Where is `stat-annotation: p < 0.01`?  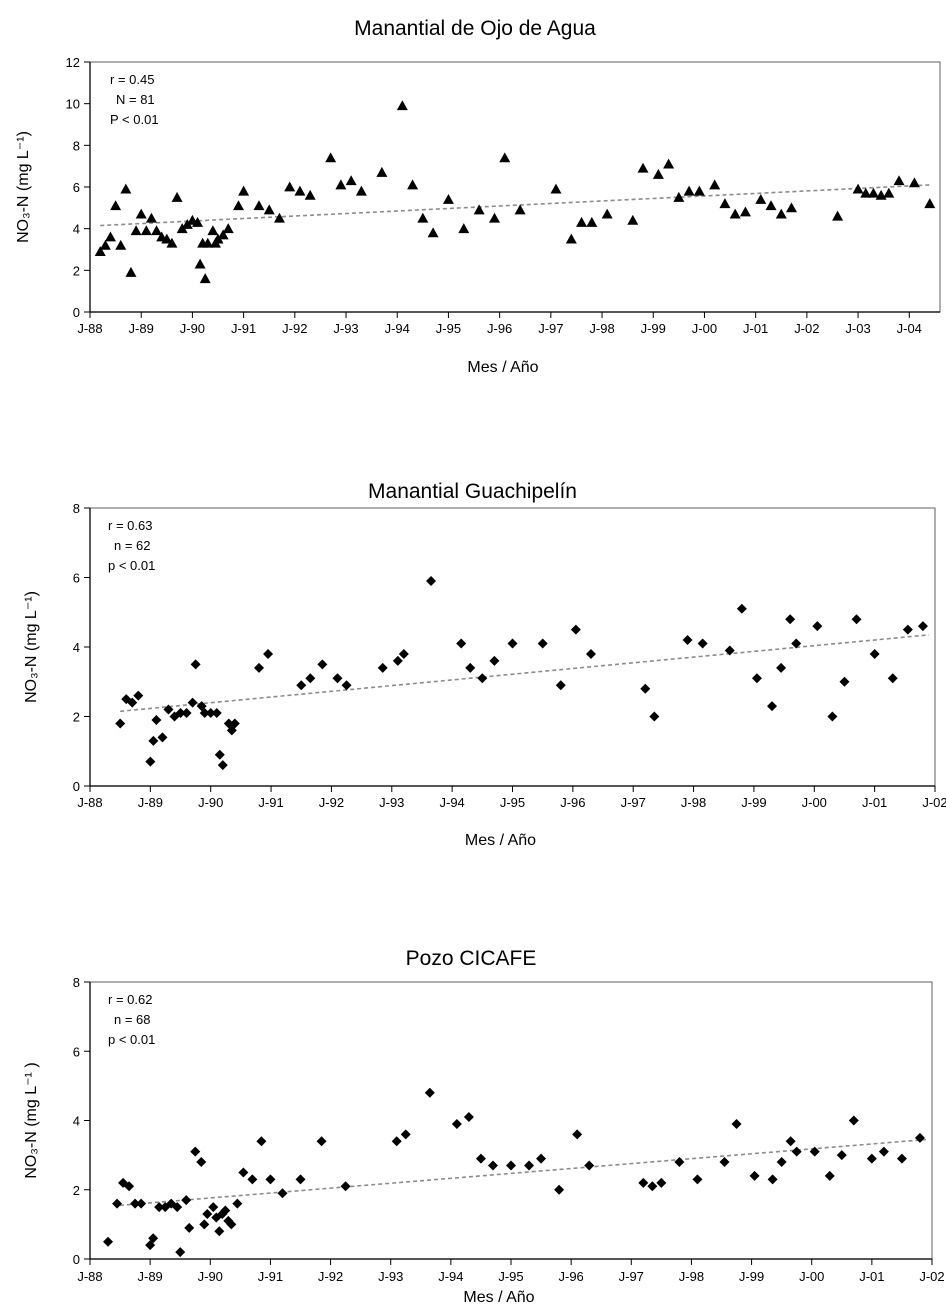
stat-annotation: p < 0.01 is located at coordinates (131, 1039).